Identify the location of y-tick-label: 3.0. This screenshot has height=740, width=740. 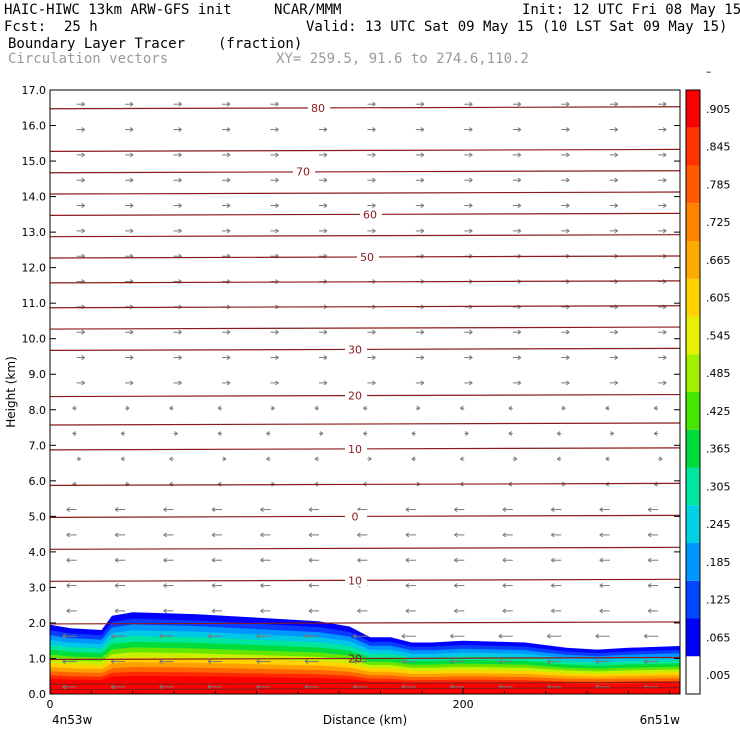
(38, 587).